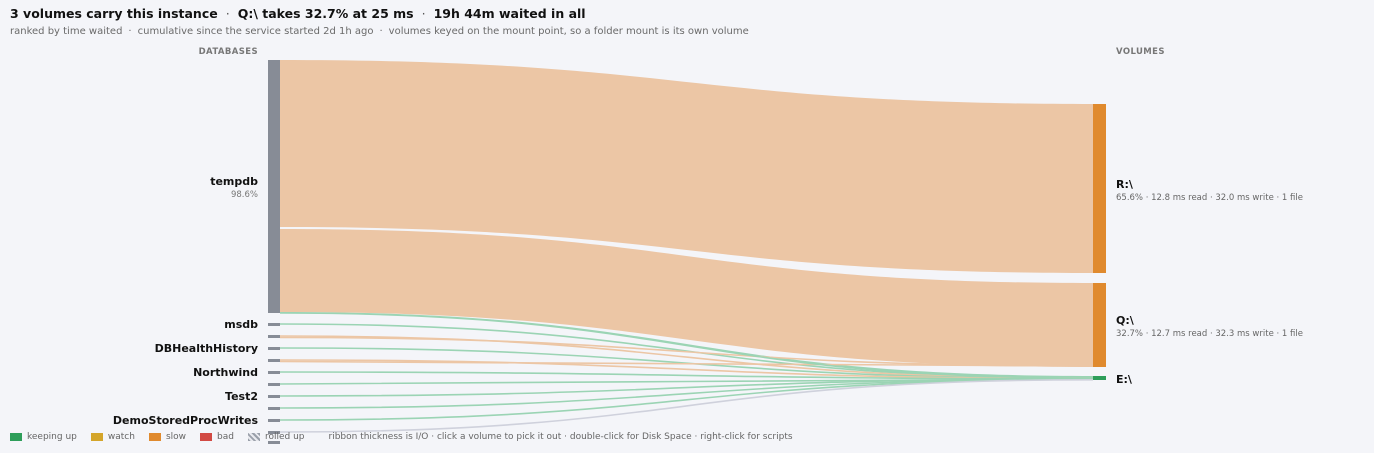  Describe the element at coordinates (16, 437) in the screenshot. I see `keeping-up-swatch` at that location.